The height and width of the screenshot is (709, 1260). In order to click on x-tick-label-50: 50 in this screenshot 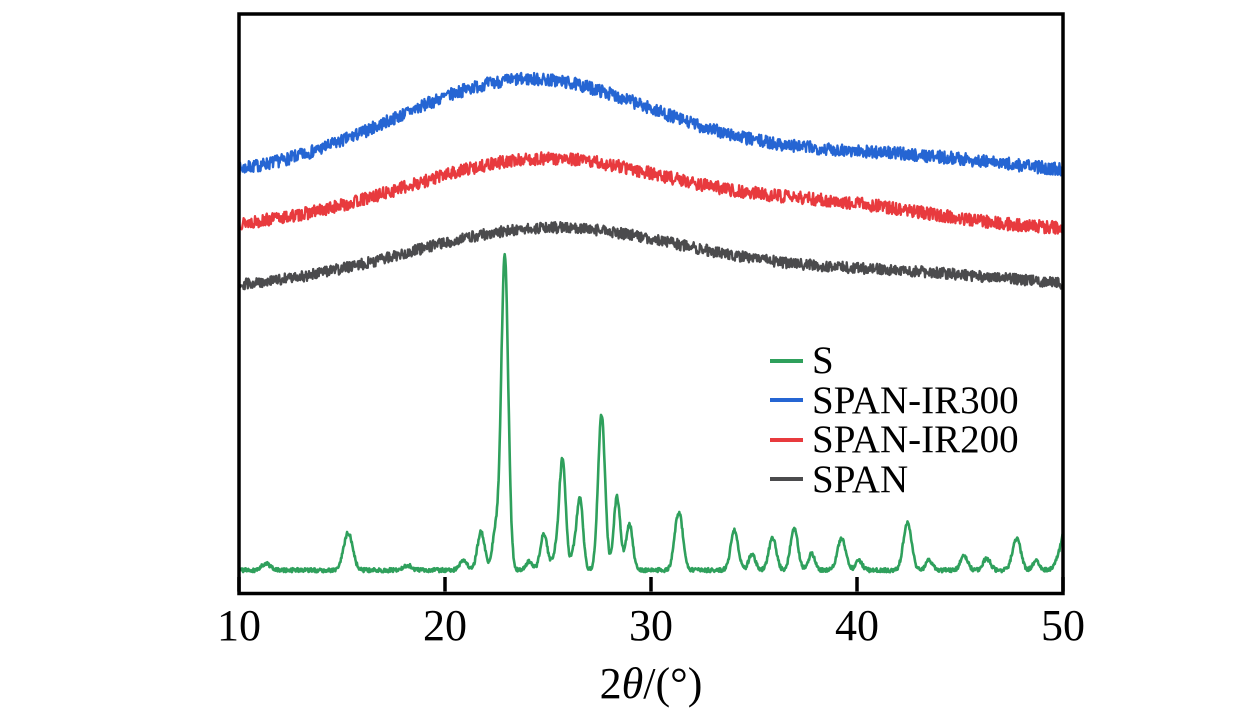, I will do `click(1063, 625)`.